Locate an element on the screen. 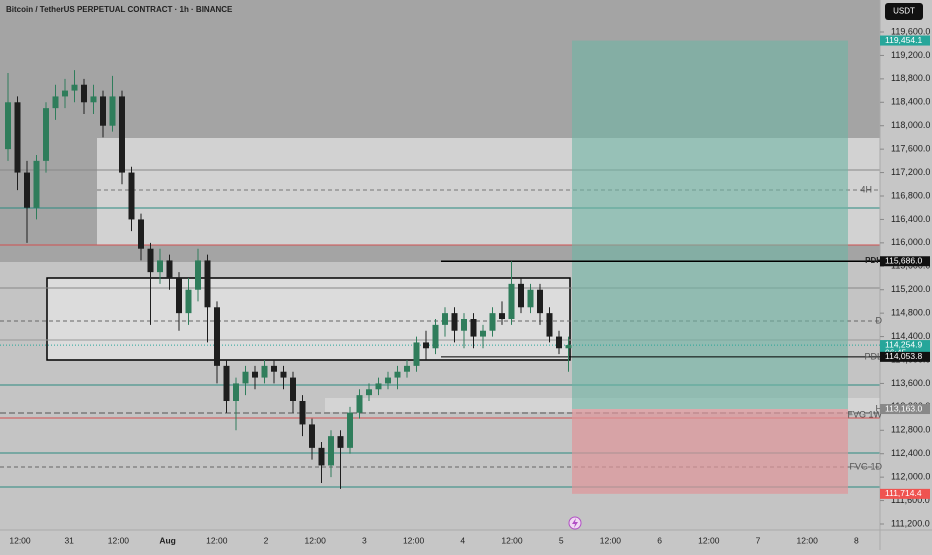  zone-label: H is located at coordinates (879, 408).